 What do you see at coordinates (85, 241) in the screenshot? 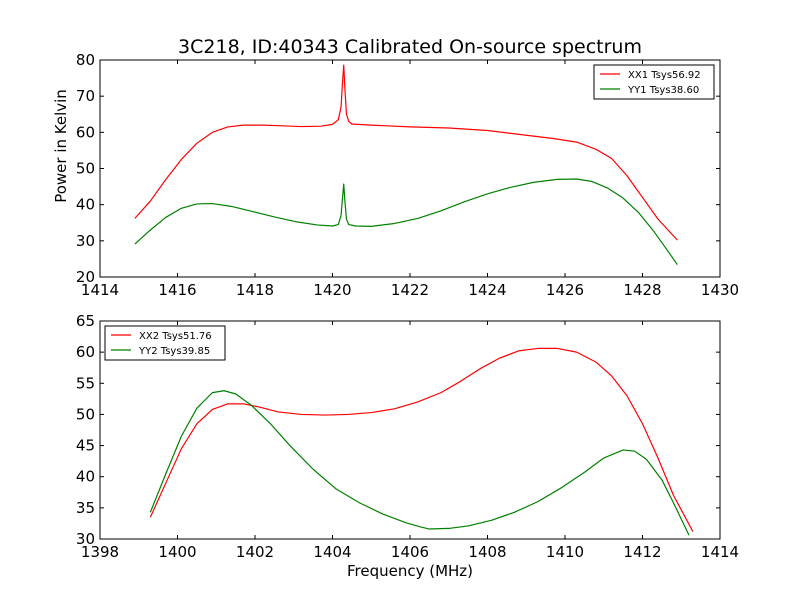
I see `top-y-tick-label: 30` at bounding box center [85, 241].